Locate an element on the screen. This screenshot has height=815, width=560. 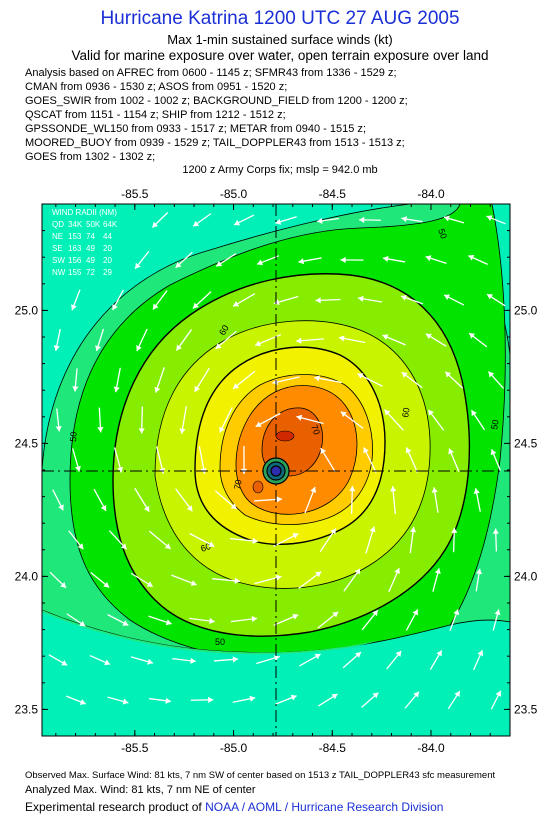
y-tick-label-right: 25.0 is located at coordinates (526, 310).